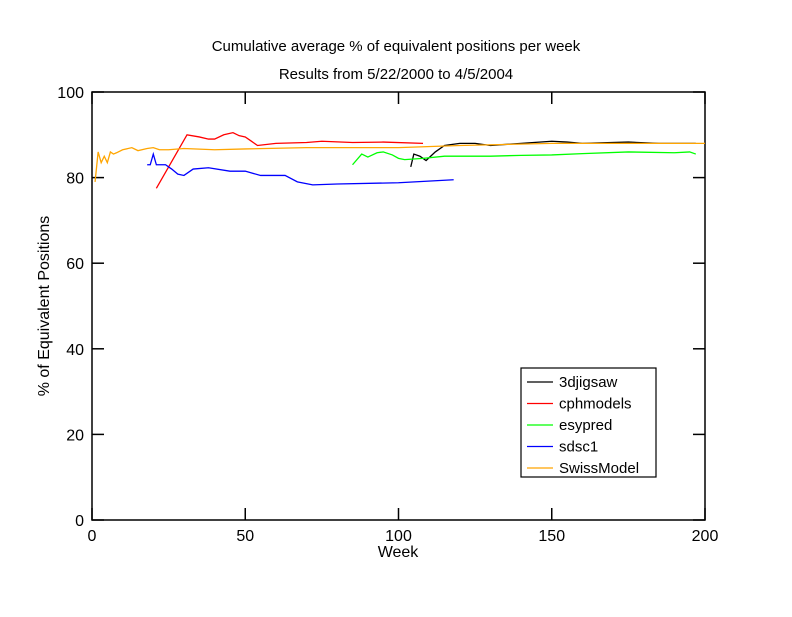 This screenshot has width=792, height=617. What do you see at coordinates (599, 468) in the screenshot?
I see `legend-label: SwissModel` at bounding box center [599, 468].